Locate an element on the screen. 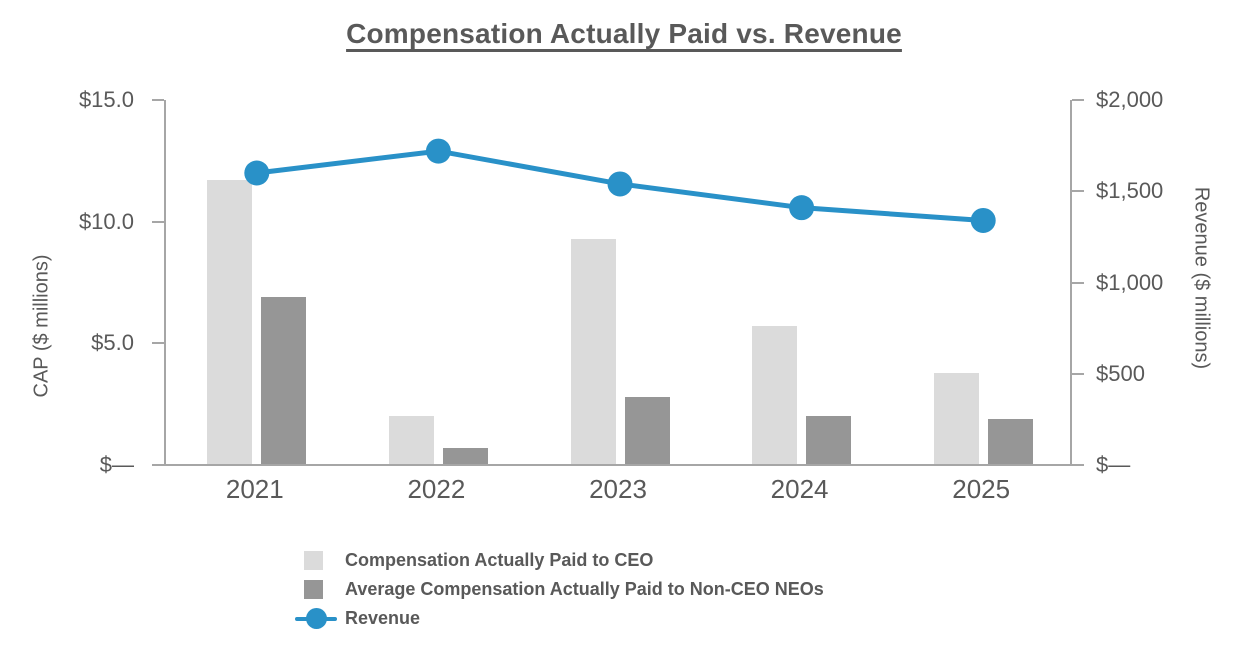  right-axis-tick-label: $1,000 is located at coordinates (1130, 282).